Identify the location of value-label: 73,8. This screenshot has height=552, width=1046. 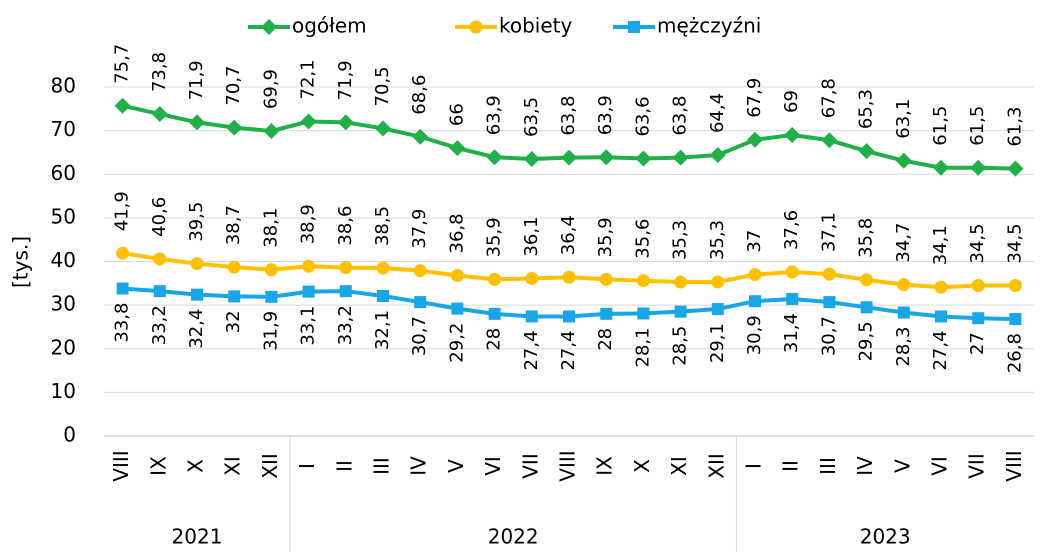
(159, 72).